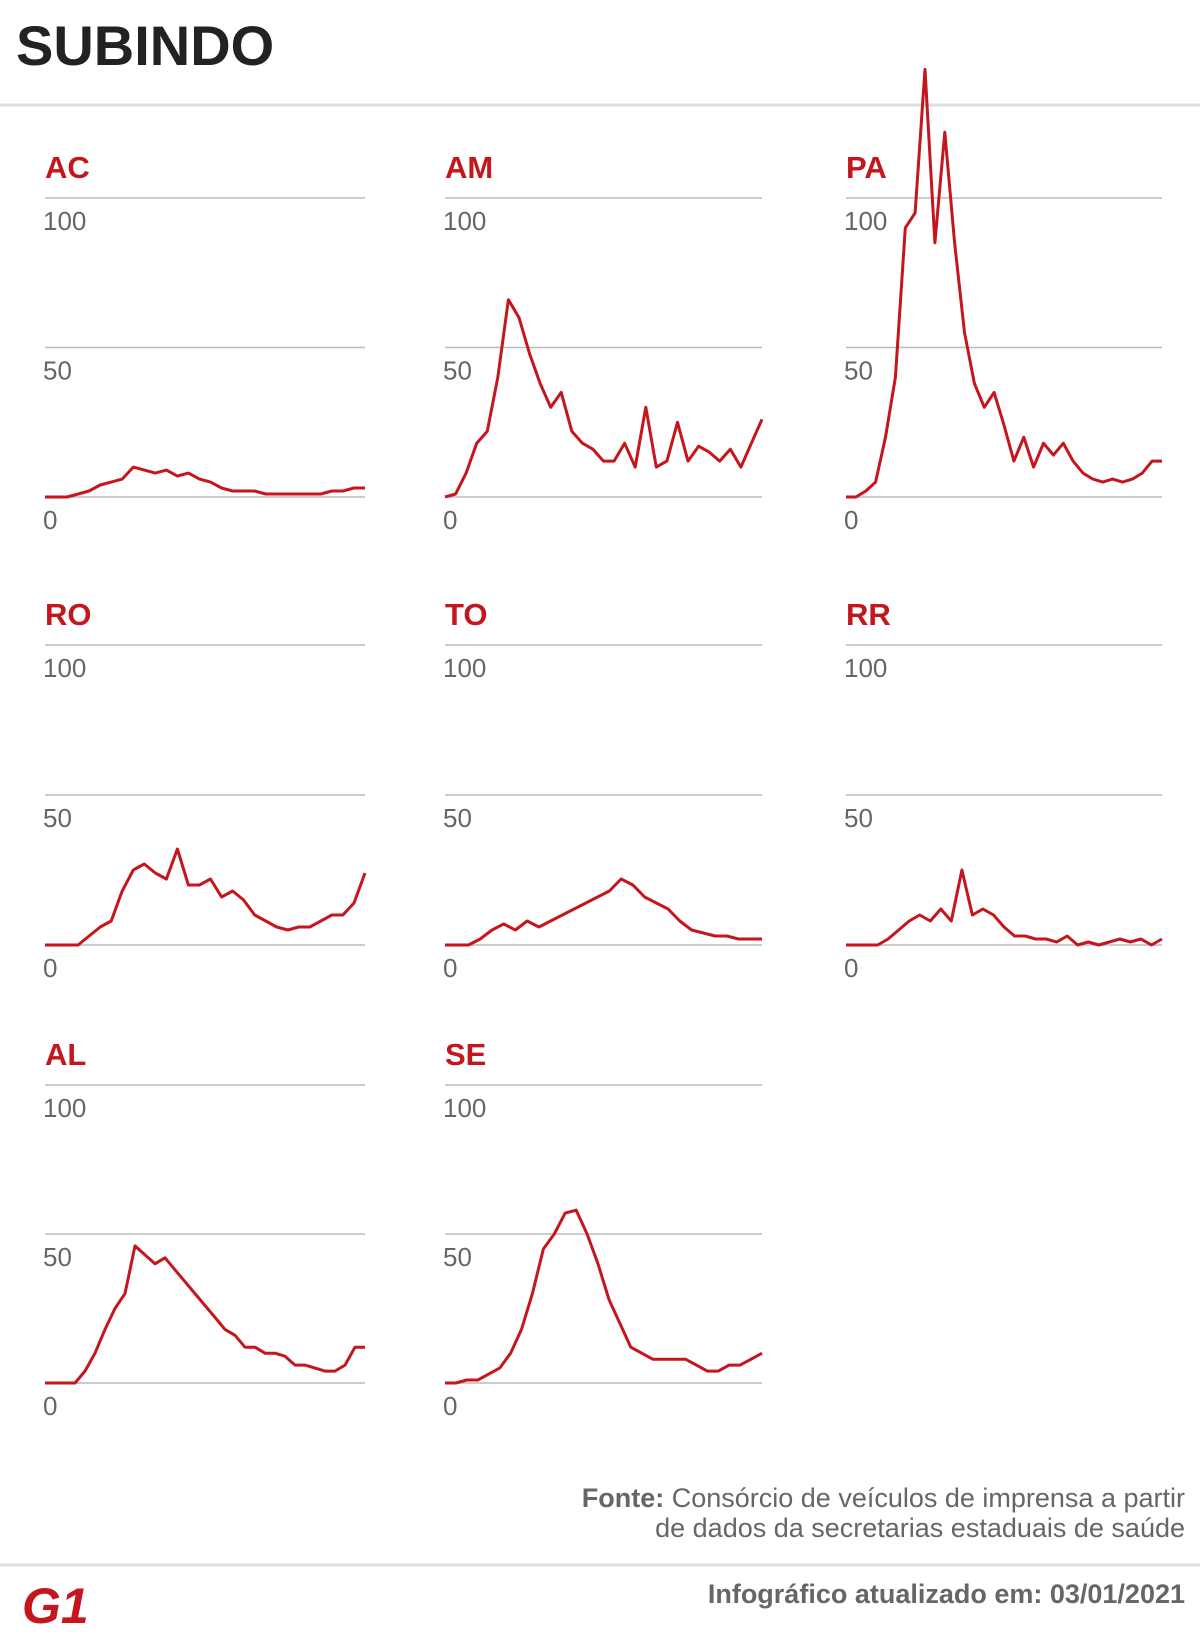 The width and height of the screenshot is (1200, 1639). What do you see at coordinates (55, 1606) in the screenshot?
I see `logo: G1` at bounding box center [55, 1606].